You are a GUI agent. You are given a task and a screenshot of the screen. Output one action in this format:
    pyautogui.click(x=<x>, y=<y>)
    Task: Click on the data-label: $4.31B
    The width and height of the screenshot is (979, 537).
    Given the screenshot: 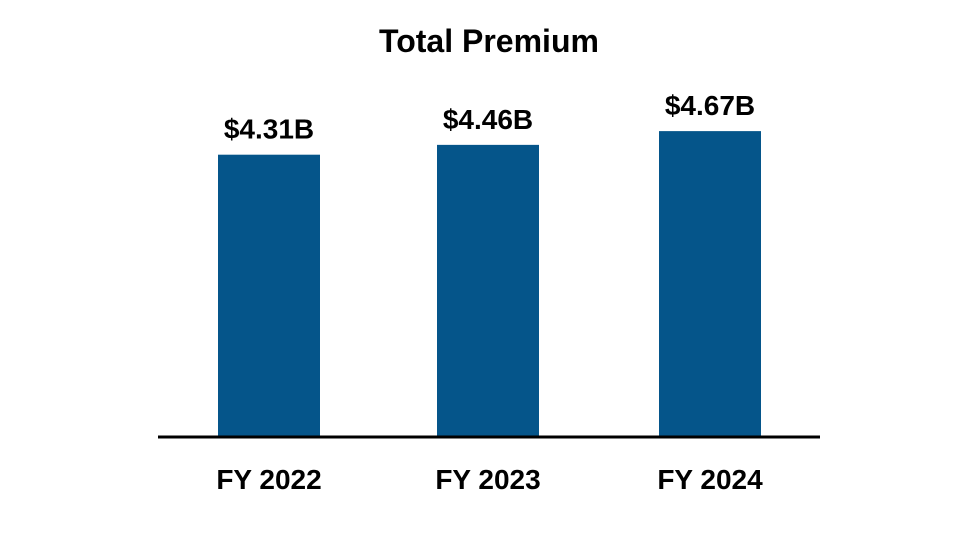 What is the action you would take?
    pyautogui.click(x=269, y=129)
    